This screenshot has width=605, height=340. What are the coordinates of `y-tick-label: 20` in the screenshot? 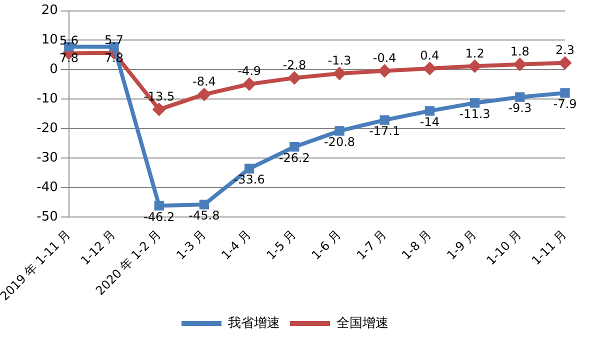 It's located at (49, 10).